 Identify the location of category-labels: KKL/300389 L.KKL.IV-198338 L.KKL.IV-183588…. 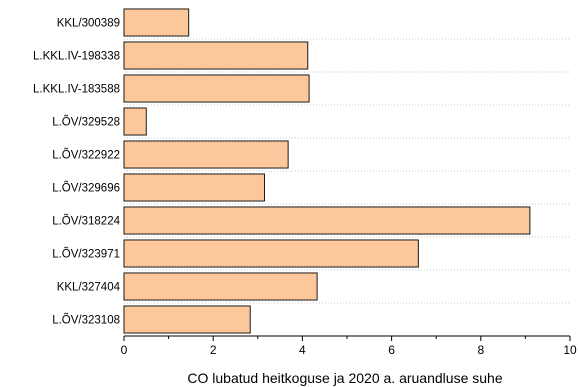
(77, 172).